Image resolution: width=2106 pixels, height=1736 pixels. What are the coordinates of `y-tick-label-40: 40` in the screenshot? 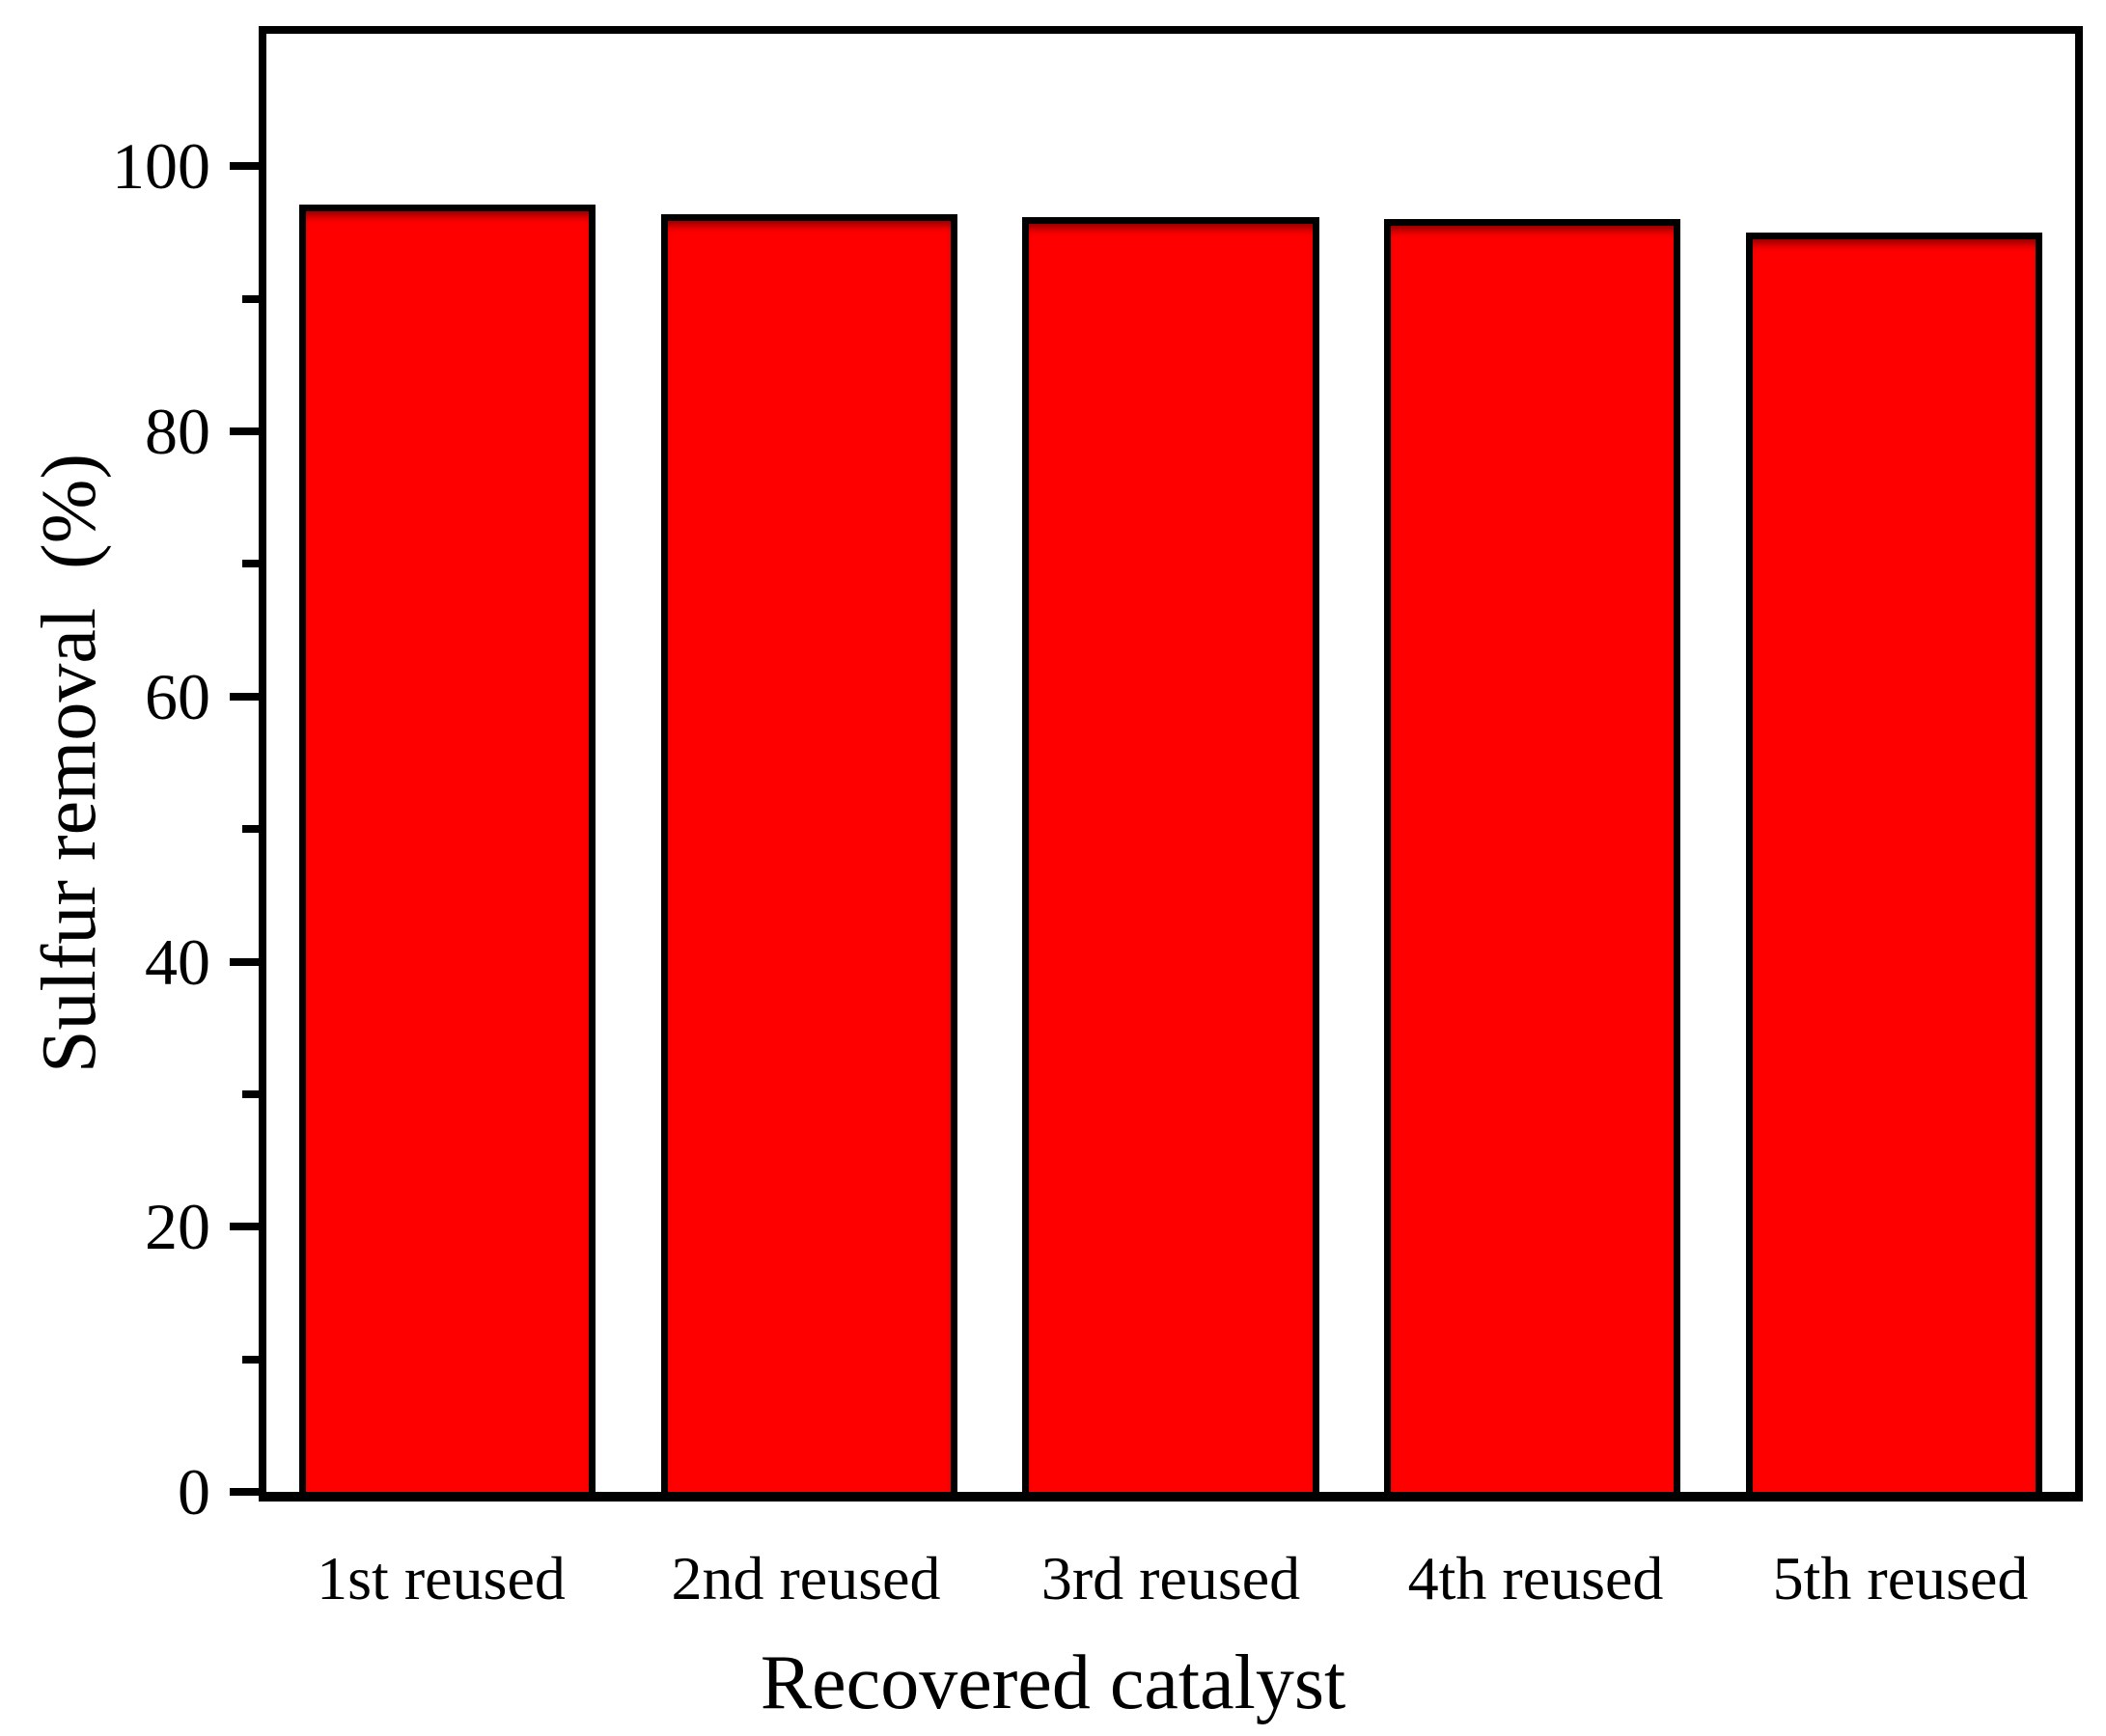 It's located at (177, 961).